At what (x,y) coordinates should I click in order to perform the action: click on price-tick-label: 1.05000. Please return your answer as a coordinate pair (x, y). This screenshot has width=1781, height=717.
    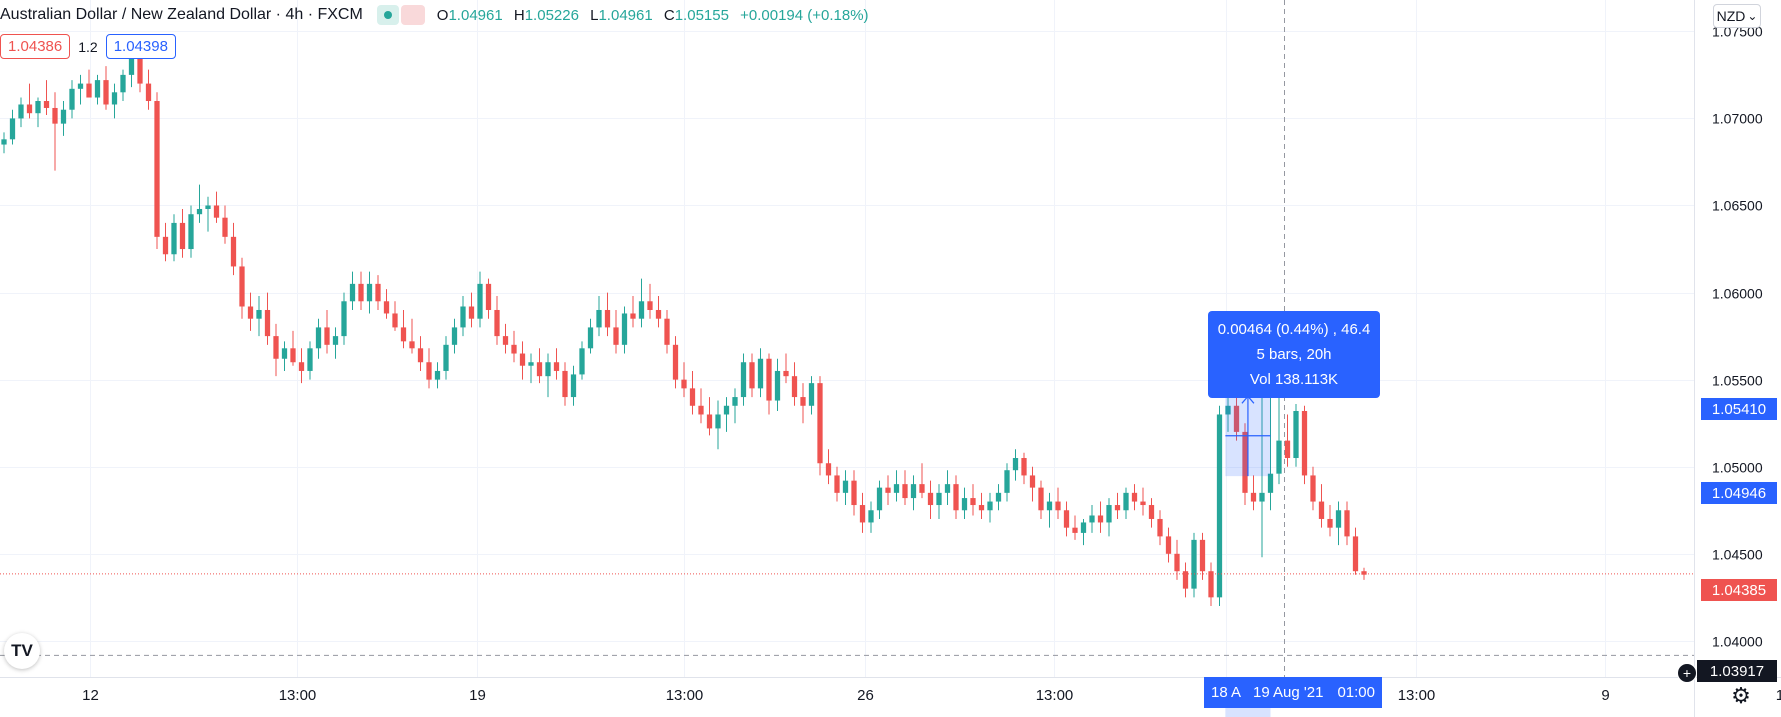
    Looking at the image, I should click on (1737, 468).